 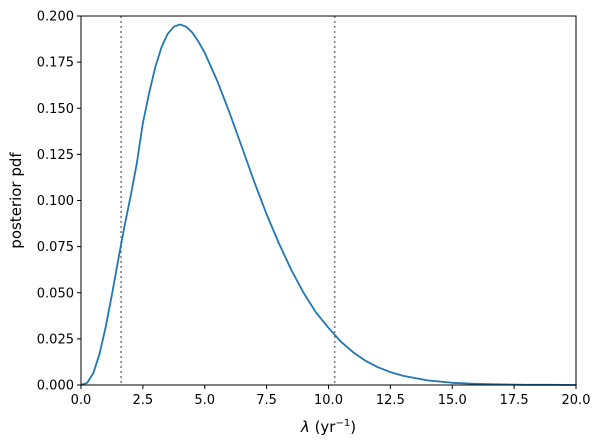 What do you see at coordinates (576, 400) in the screenshot?
I see `x-tick-label: 20.0` at bounding box center [576, 400].